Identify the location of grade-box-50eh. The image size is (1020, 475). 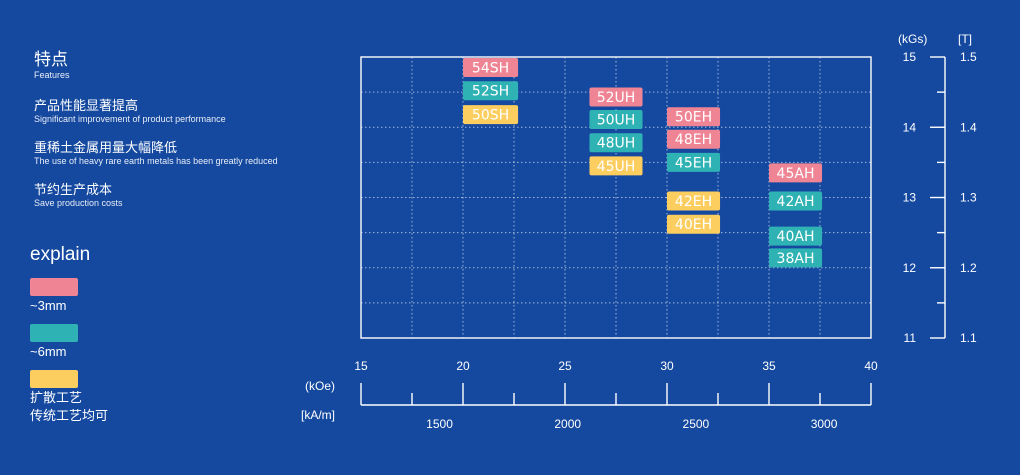
(694, 117).